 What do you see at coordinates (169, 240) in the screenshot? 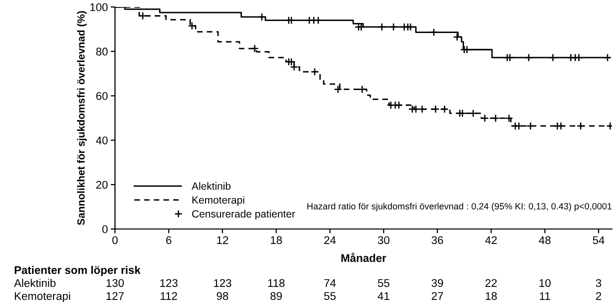
I see `x-tick-label: 6` at bounding box center [169, 240].